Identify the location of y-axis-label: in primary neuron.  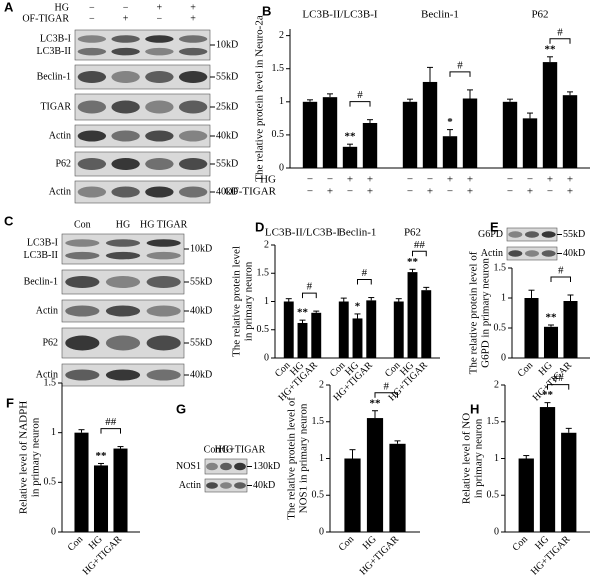
(36, 457).